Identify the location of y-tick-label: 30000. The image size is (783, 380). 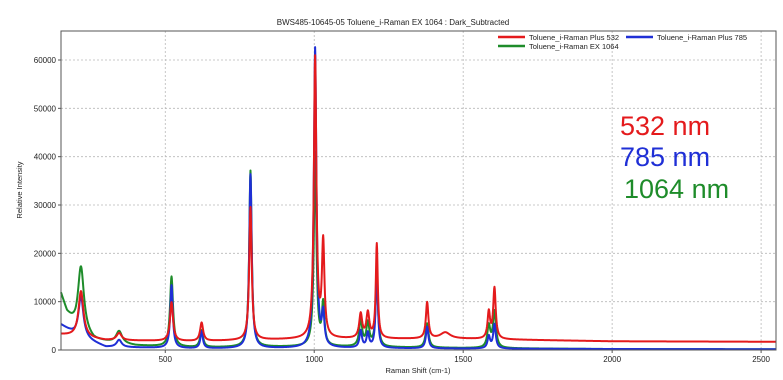
(45, 205).